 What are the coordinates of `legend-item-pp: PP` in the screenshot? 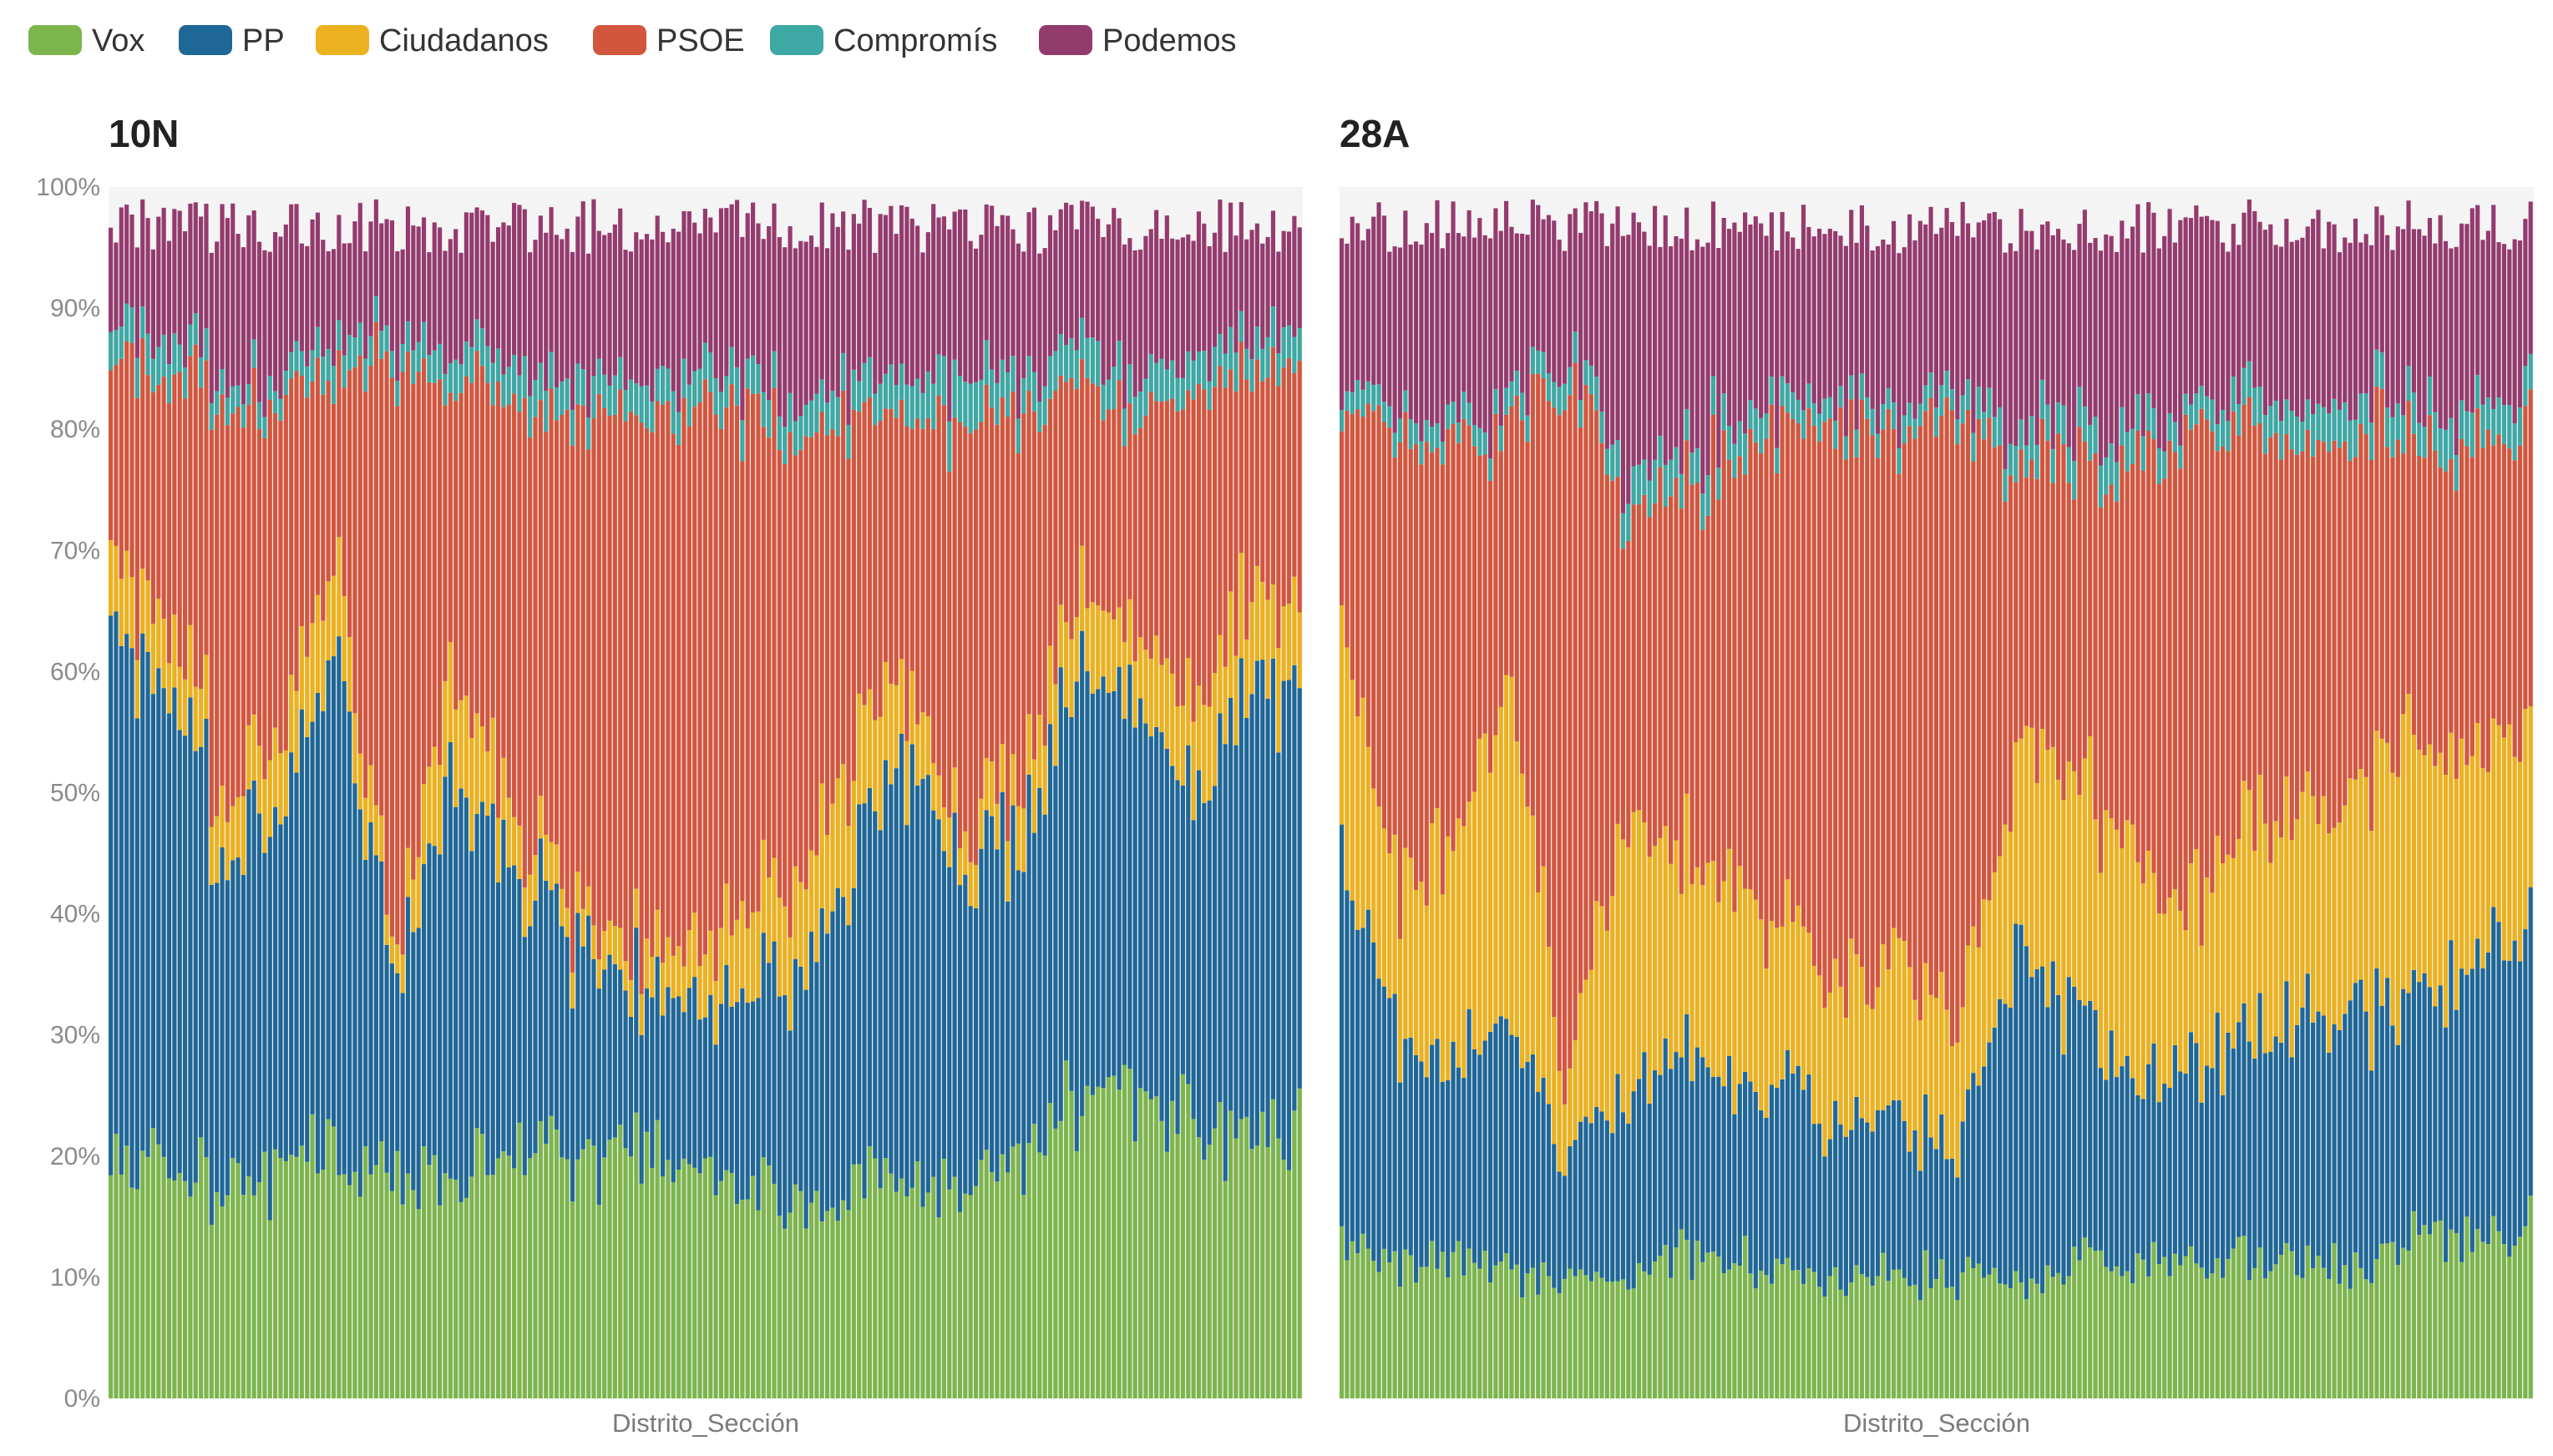 It's located at (232, 40).